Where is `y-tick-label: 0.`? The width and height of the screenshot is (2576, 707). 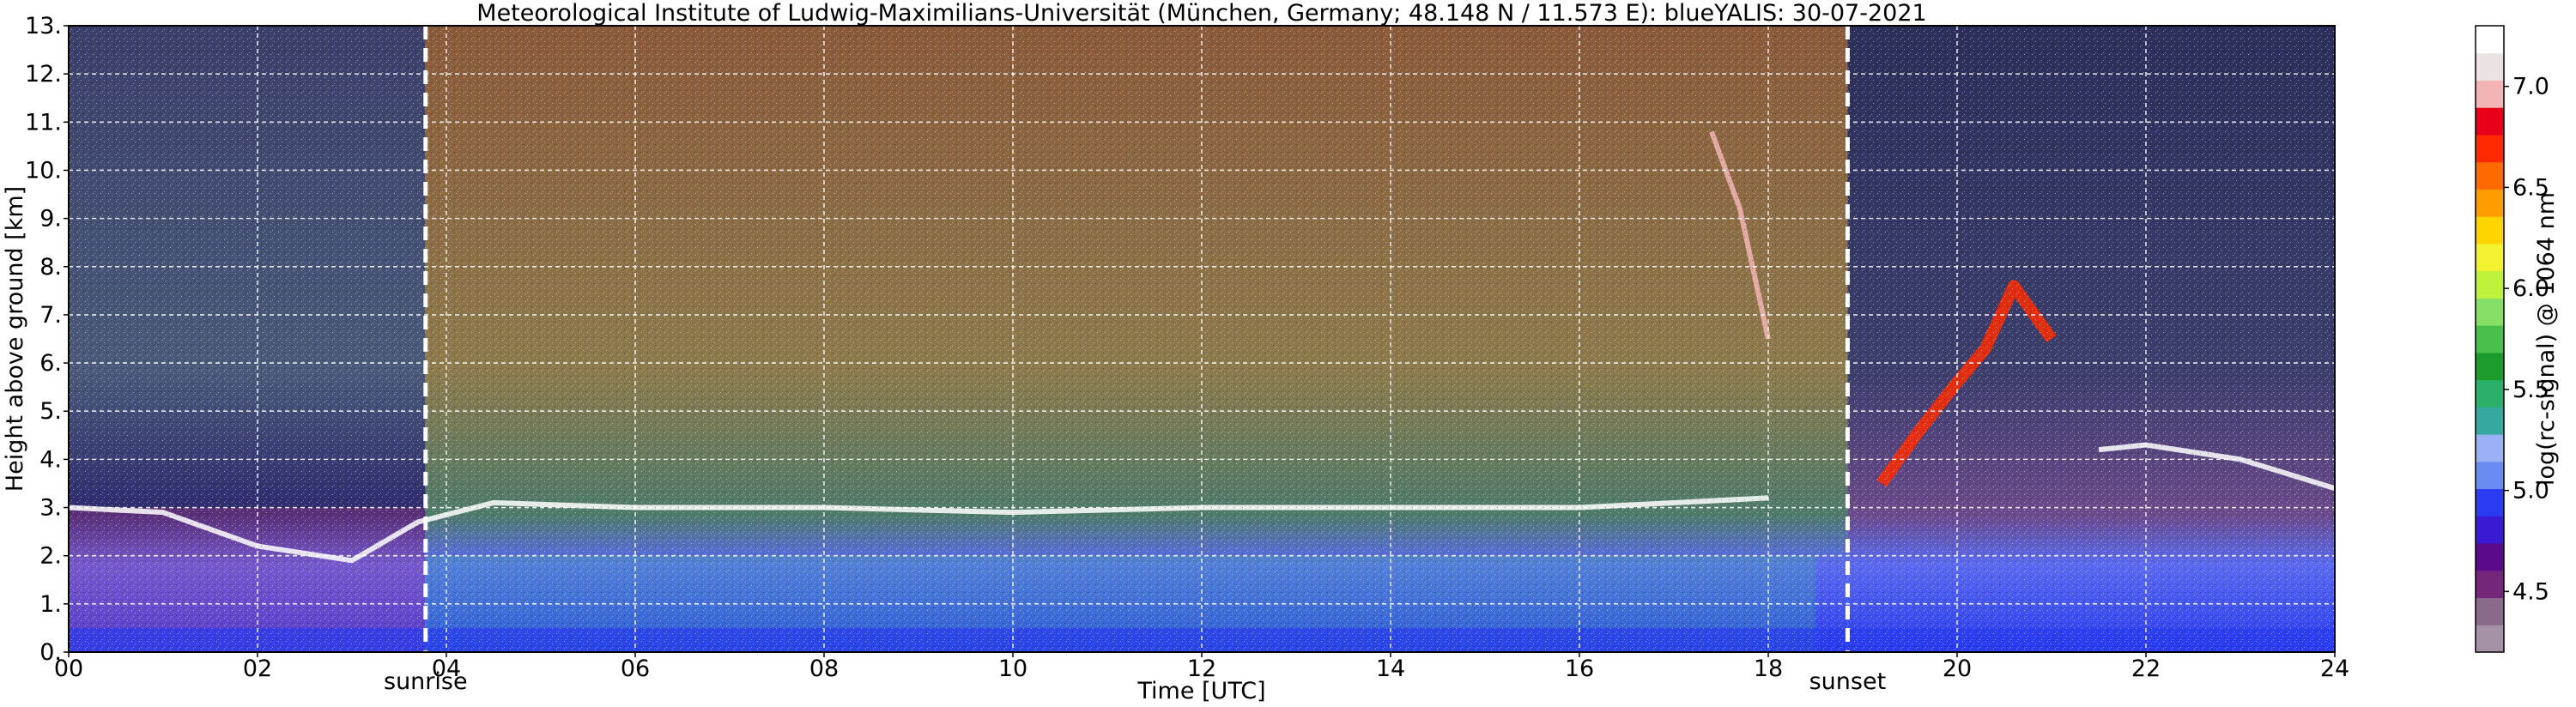
y-tick-label: 0. is located at coordinates (50, 653).